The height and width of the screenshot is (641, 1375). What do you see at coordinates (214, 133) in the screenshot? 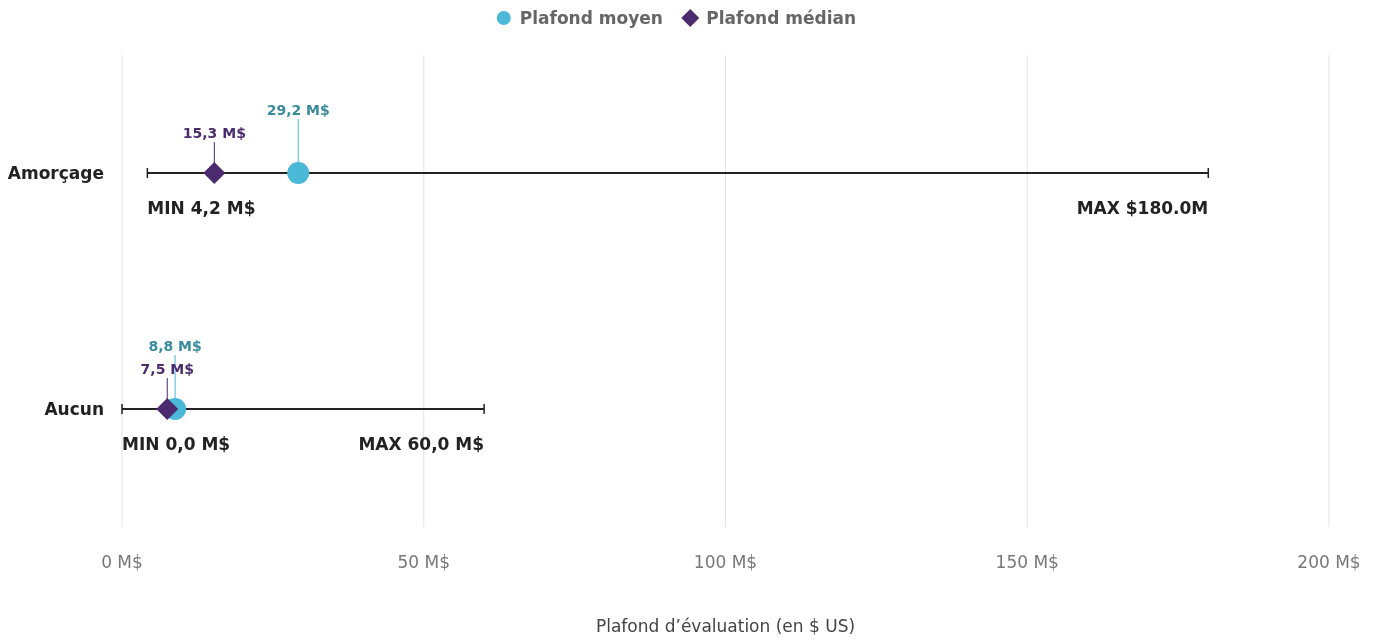
I see `data-label: 15,3 M$` at bounding box center [214, 133].